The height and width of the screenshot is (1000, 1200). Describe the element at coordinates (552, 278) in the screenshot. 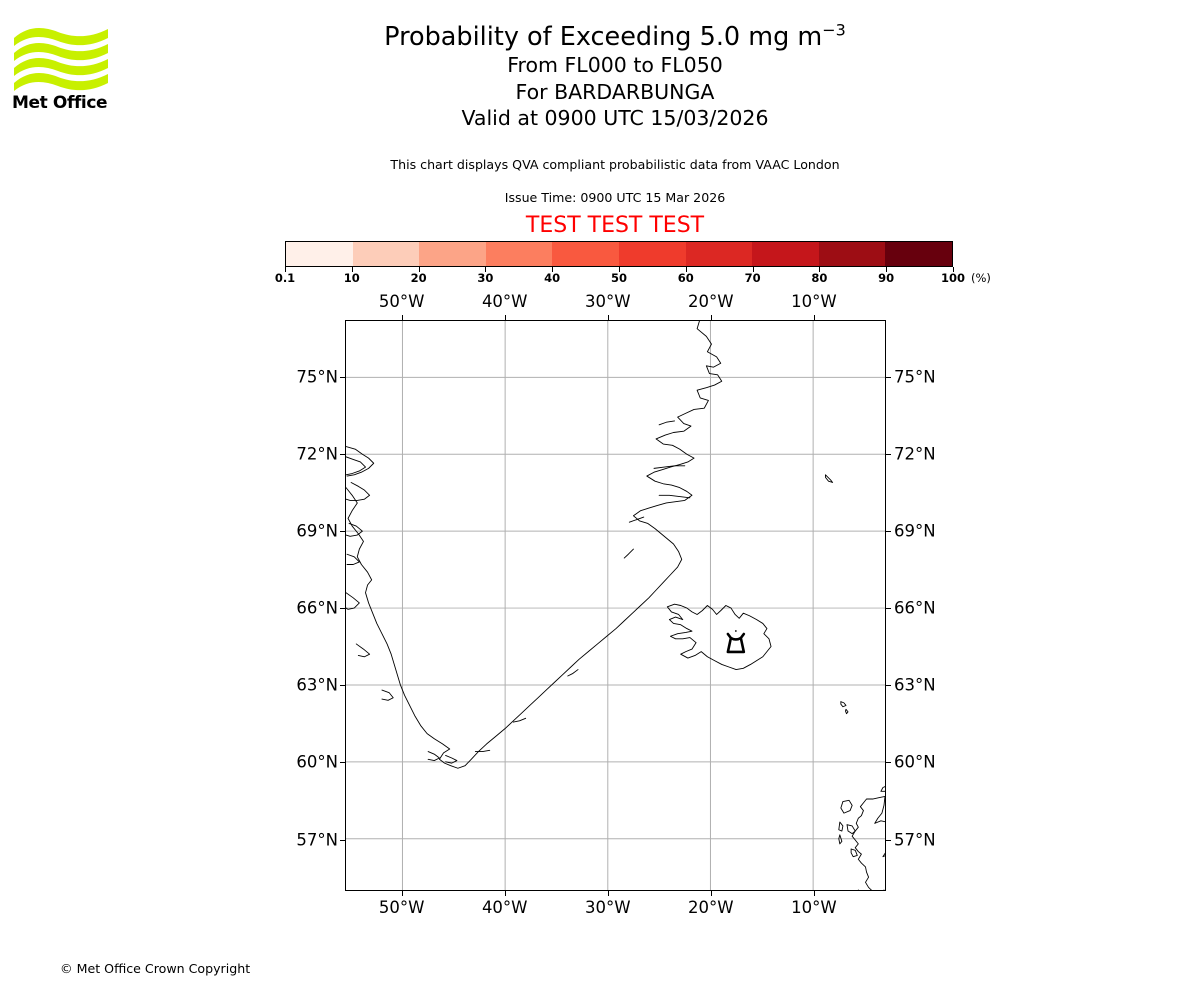

I see `colorbar-tick-label-4: 40` at that location.